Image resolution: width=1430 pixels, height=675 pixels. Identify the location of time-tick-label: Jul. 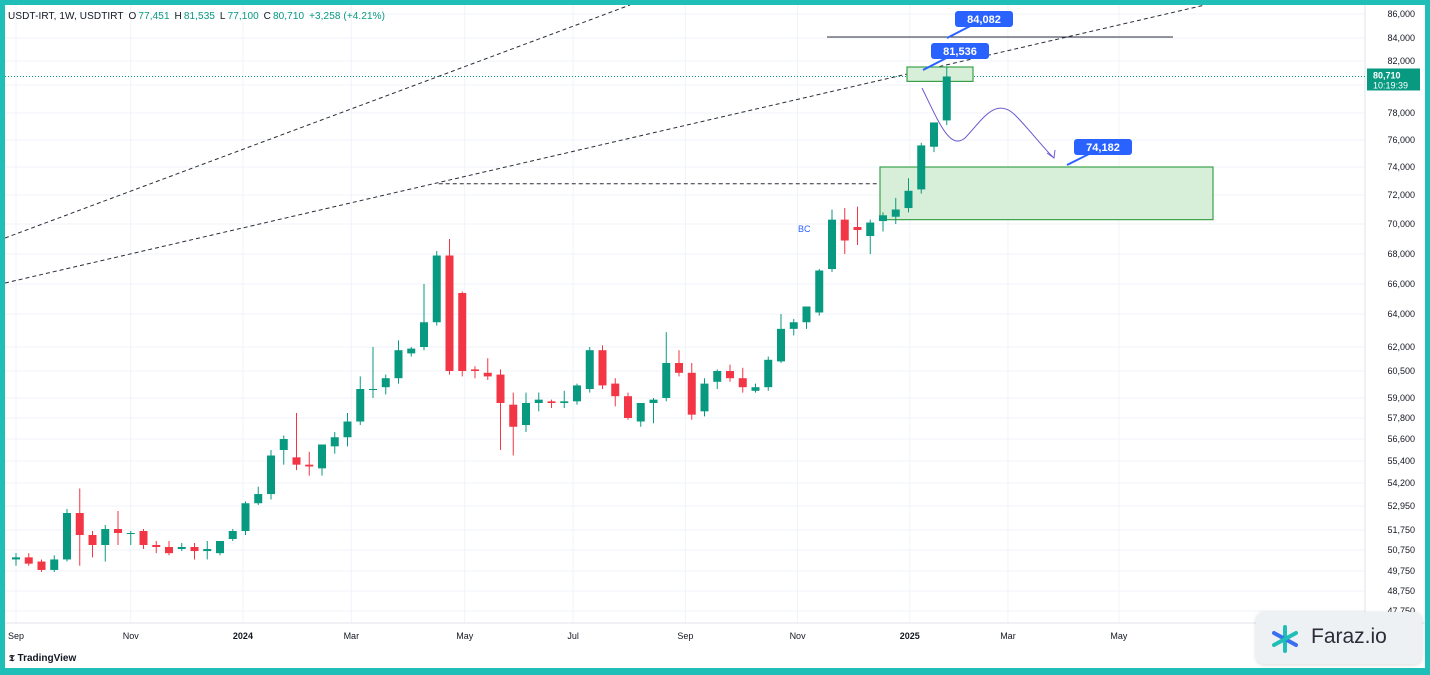
(573, 636).